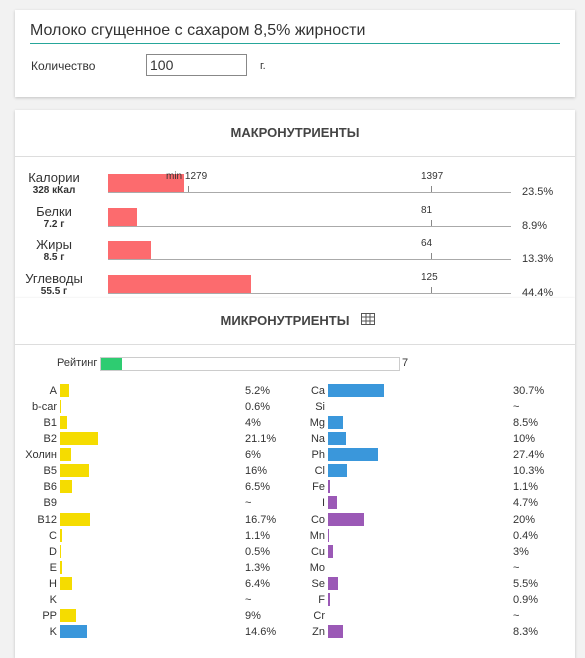  I want to click on target-label: 64, so click(427, 243).